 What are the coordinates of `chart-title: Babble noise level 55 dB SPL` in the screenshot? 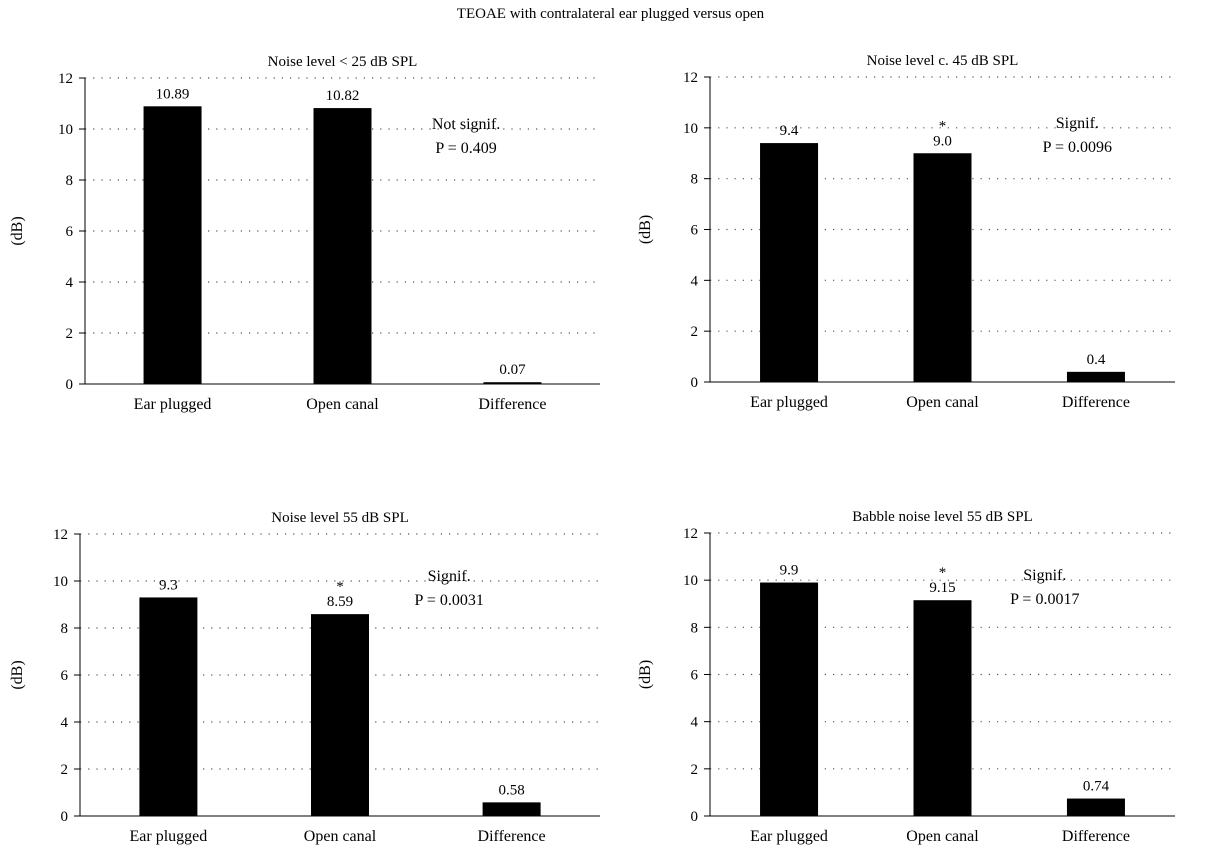 It's located at (942, 517).